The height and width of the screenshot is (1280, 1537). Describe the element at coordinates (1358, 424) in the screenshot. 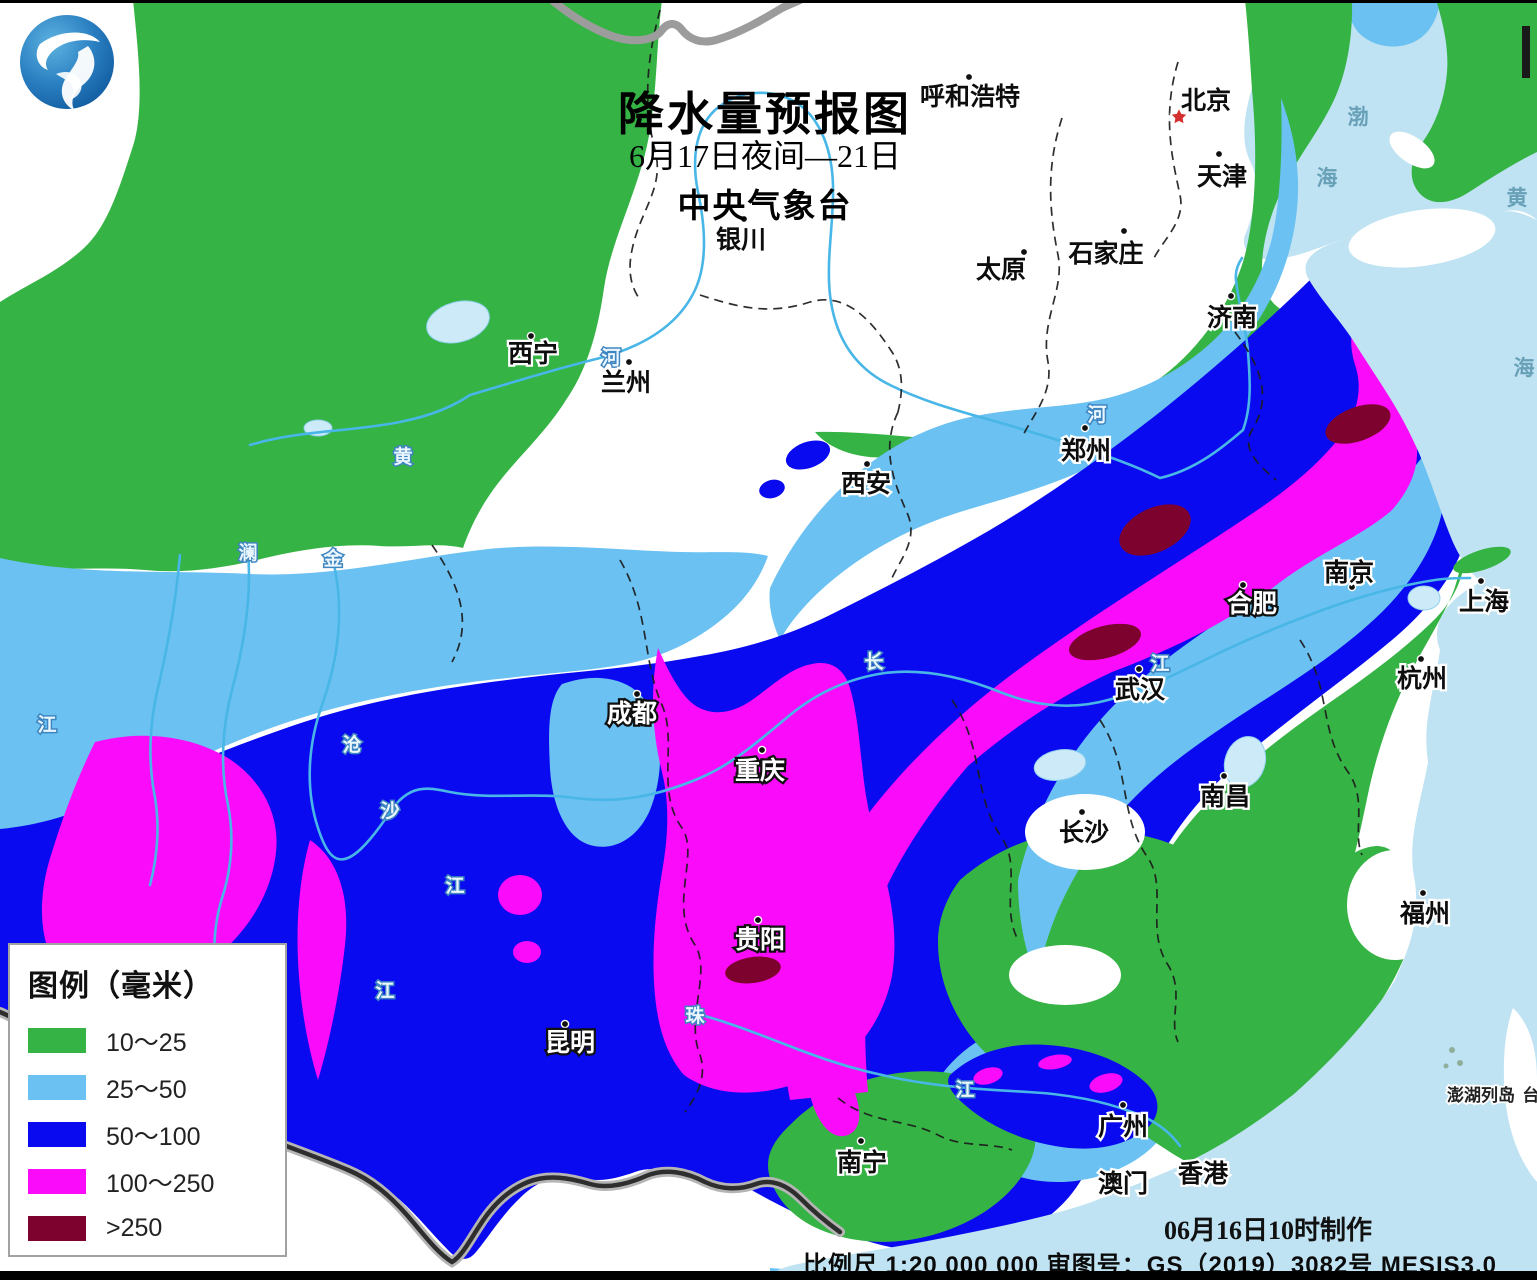

I see `rain-spot-gt250-jiangsu` at that location.